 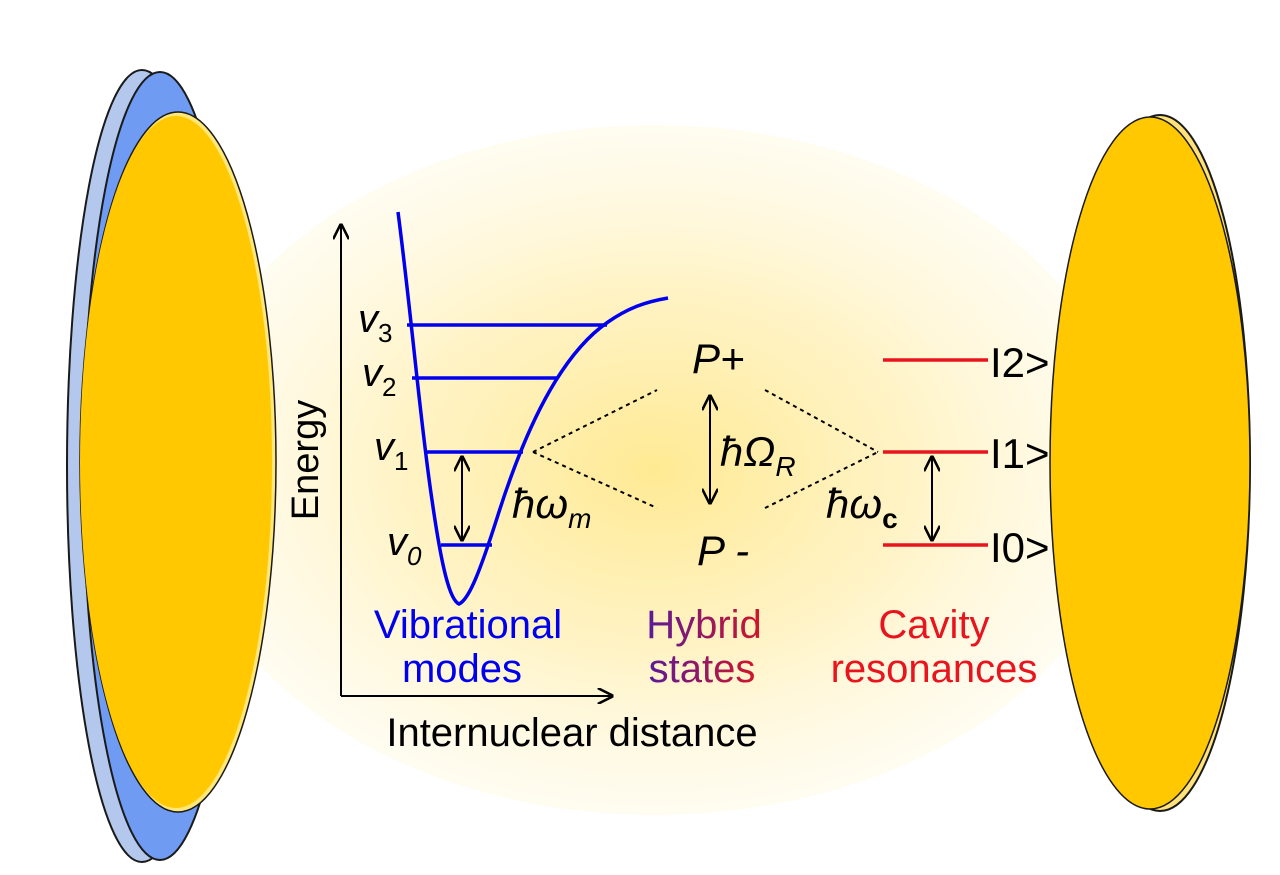 I want to click on label-v3: v3, so click(x=375, y=322).